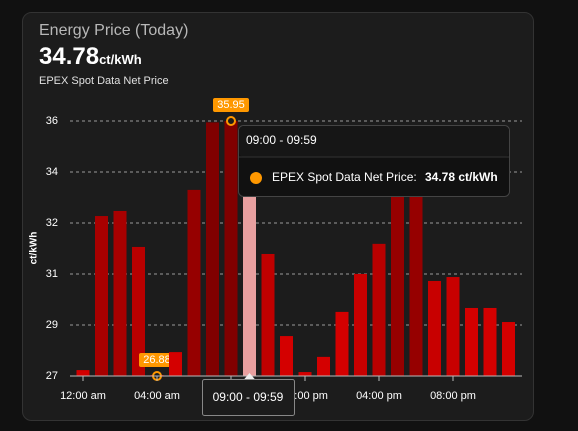  What do you see at coordinates (231, 121) in the screenshot?
I see `value-marker` at bounding box center [231, 121].